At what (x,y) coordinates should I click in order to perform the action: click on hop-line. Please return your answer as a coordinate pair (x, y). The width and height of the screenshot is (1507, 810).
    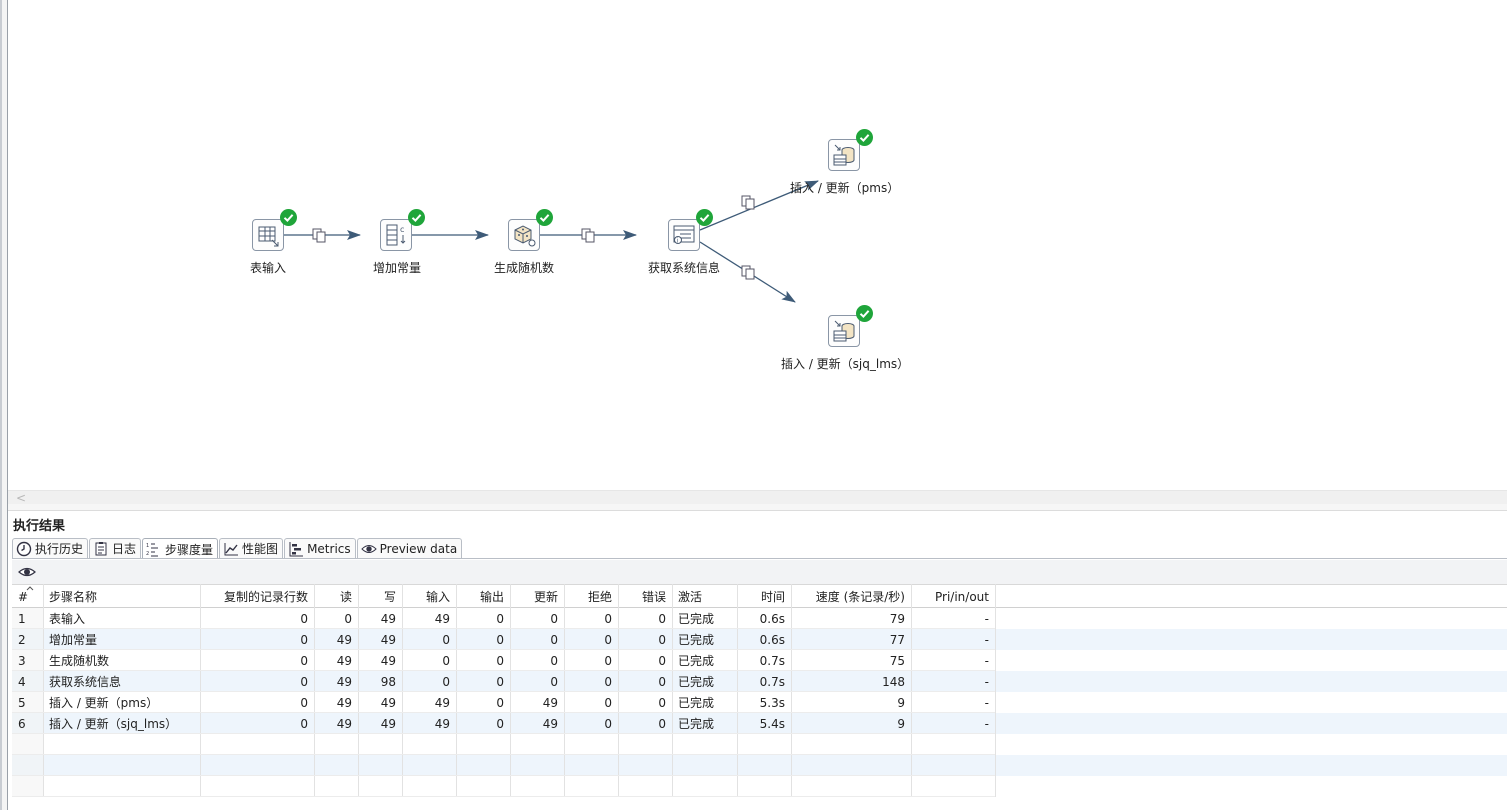
    Looking at the image, I should click on (759, 205).